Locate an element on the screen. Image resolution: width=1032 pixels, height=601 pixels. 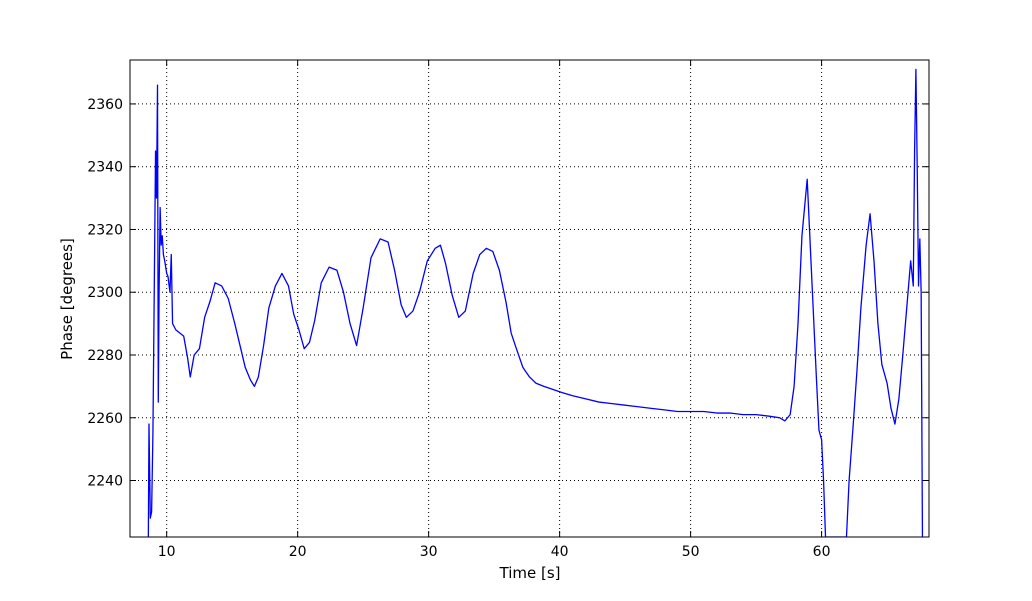
y-axis-label: Phase [degrees] is located at coordinates (67, 299).